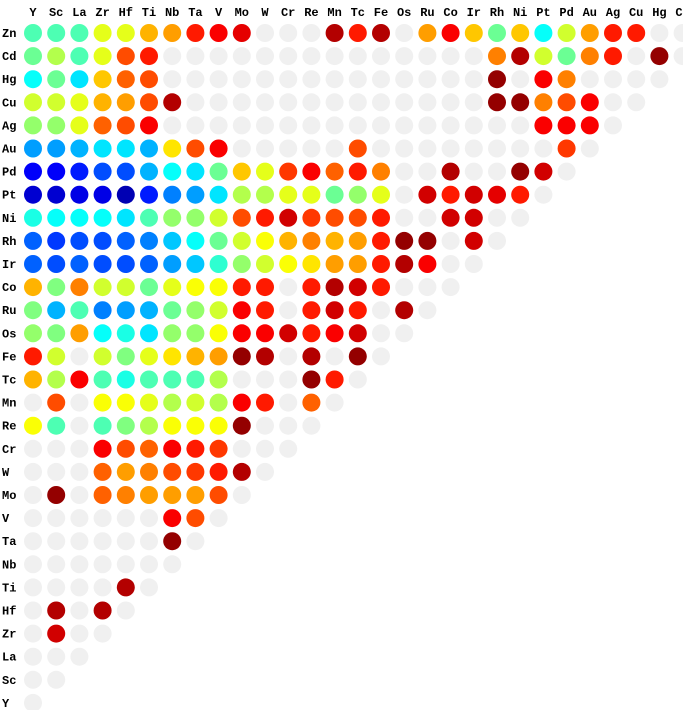 The width and height of the screenshot is (683, 715). I want to click on cell-zn-rh, so click(497, 33).